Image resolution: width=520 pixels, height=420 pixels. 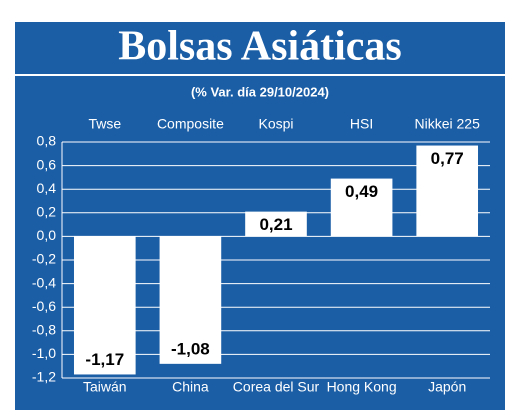 I want to click on y-tick-label: 0,2, so click(x=47, y=212).